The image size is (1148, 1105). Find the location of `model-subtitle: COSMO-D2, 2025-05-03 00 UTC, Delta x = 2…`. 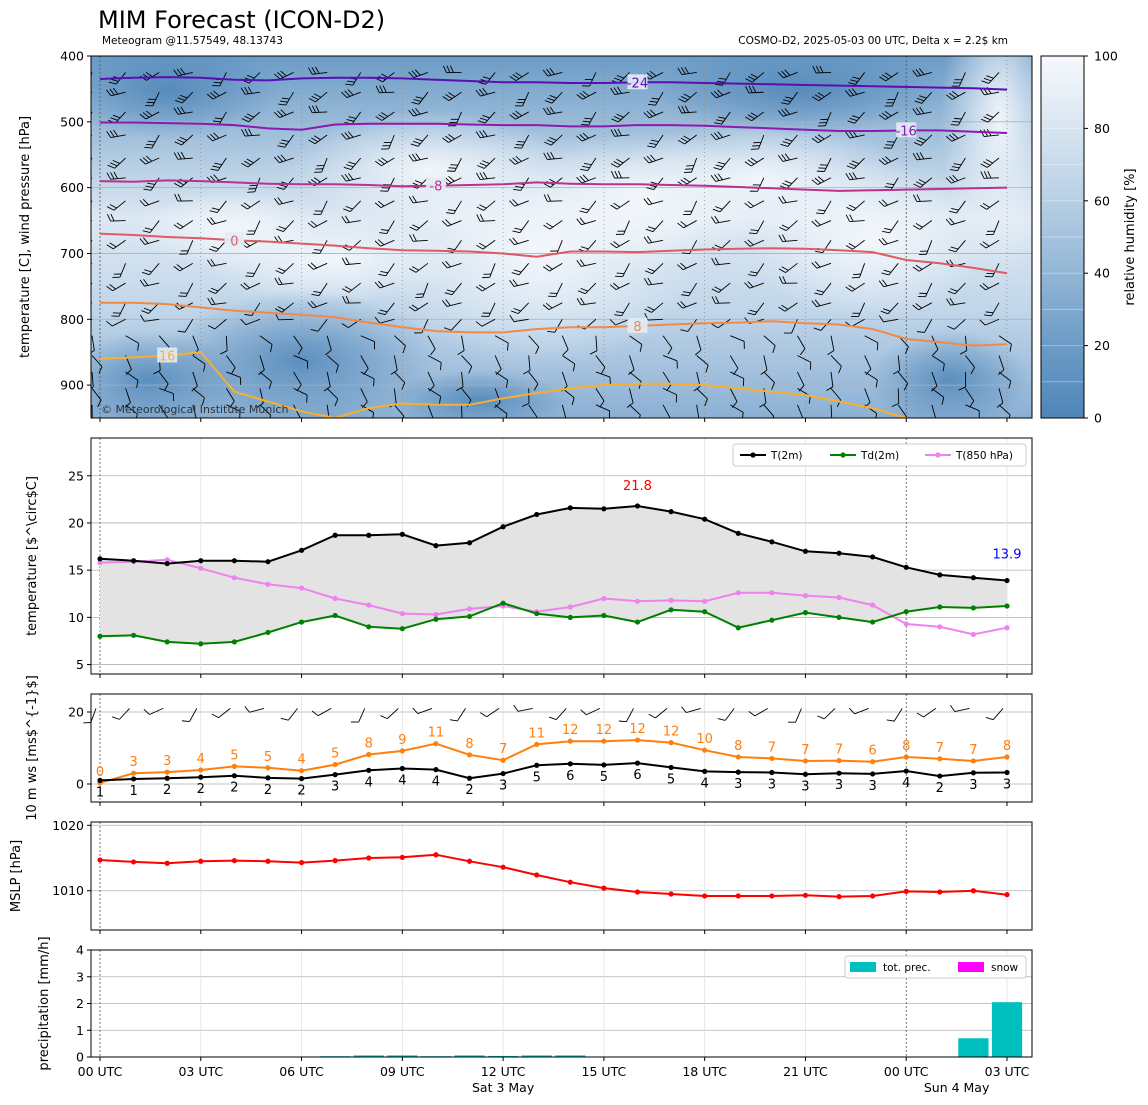

model-subtitle: COSMO-D2, 2025-05-03 00 UTC, Delta x = 2… is located at coordinates (873, 41).